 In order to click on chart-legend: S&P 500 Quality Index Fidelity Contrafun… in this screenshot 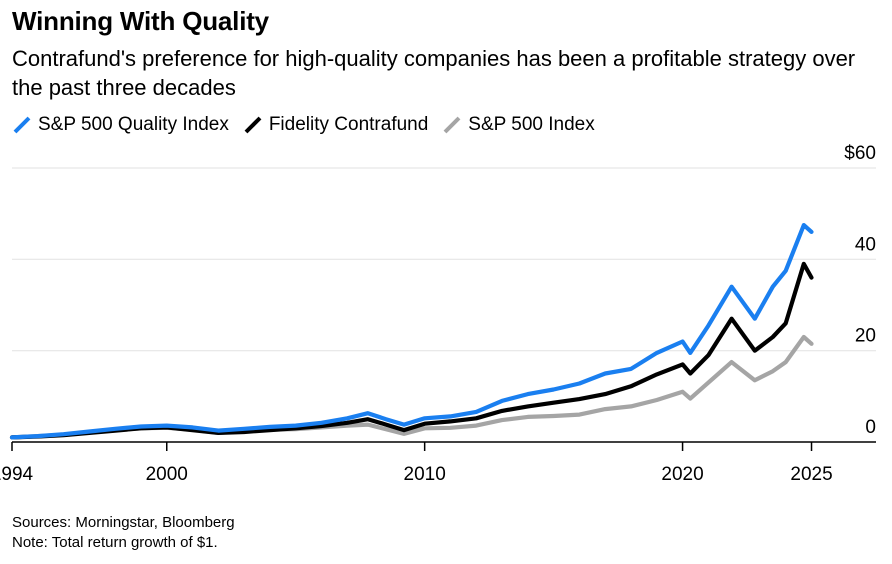, I will do `click(310, 125)`.